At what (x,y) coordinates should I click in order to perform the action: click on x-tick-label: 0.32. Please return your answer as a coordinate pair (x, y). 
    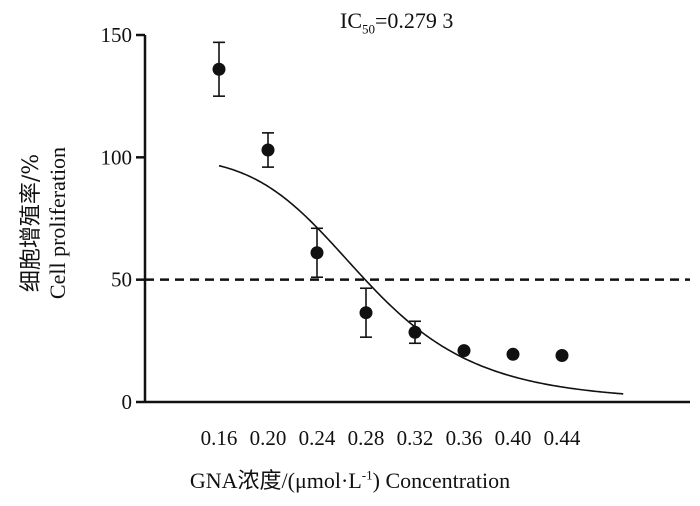
    Looking at the image, I should click on (415, 438).